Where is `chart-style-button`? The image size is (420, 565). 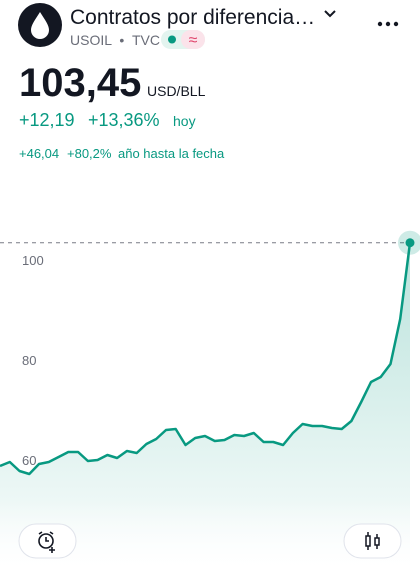
chart-style-button is located at coordinates (372, 541).